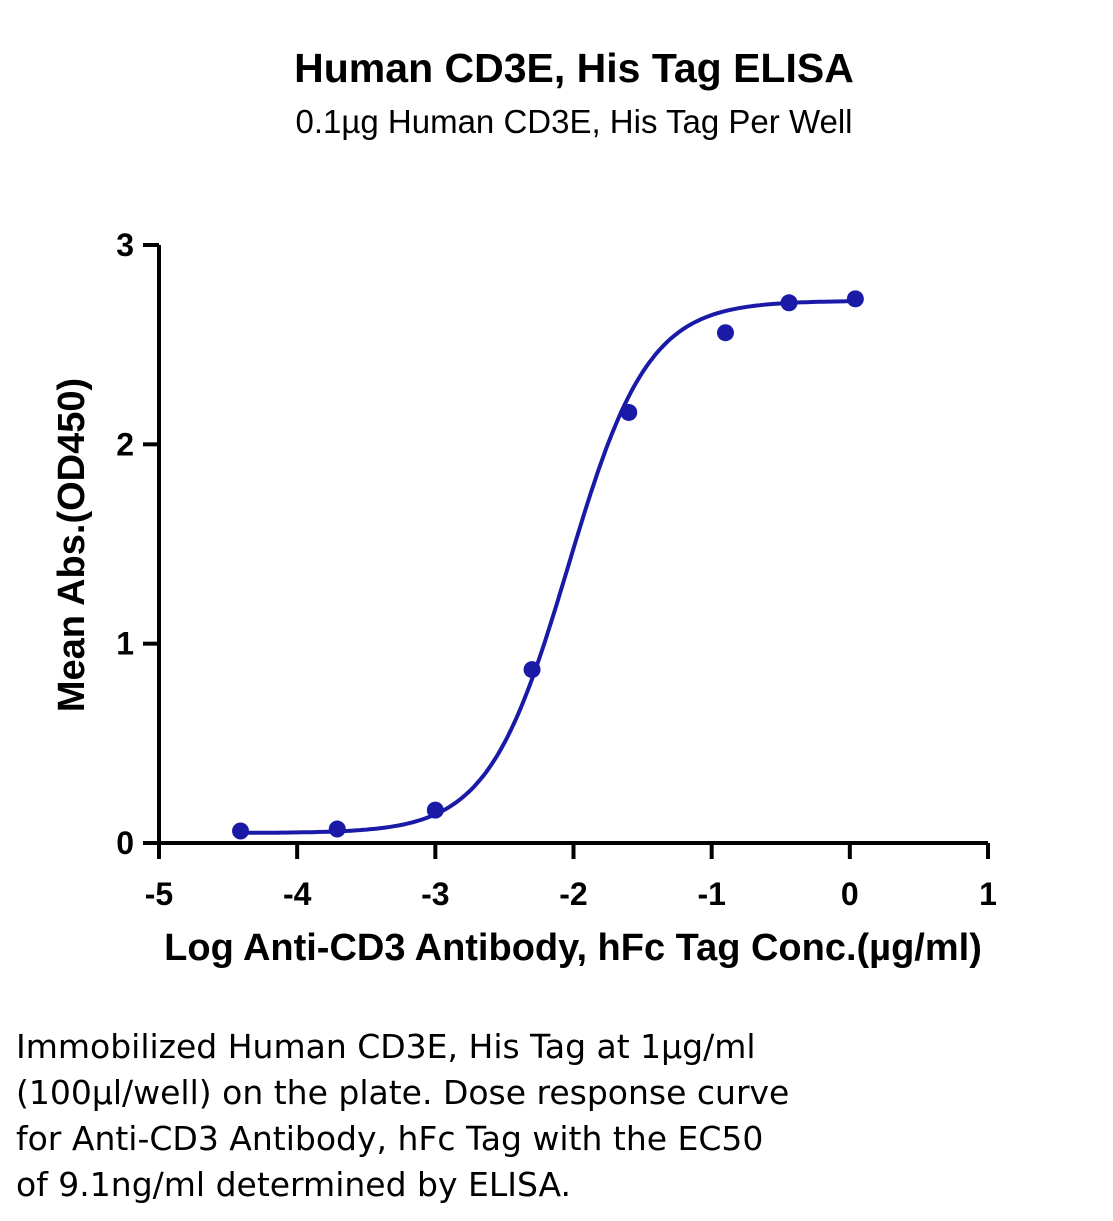  I want to click on x-tick-label: 0, so click(850, 894).